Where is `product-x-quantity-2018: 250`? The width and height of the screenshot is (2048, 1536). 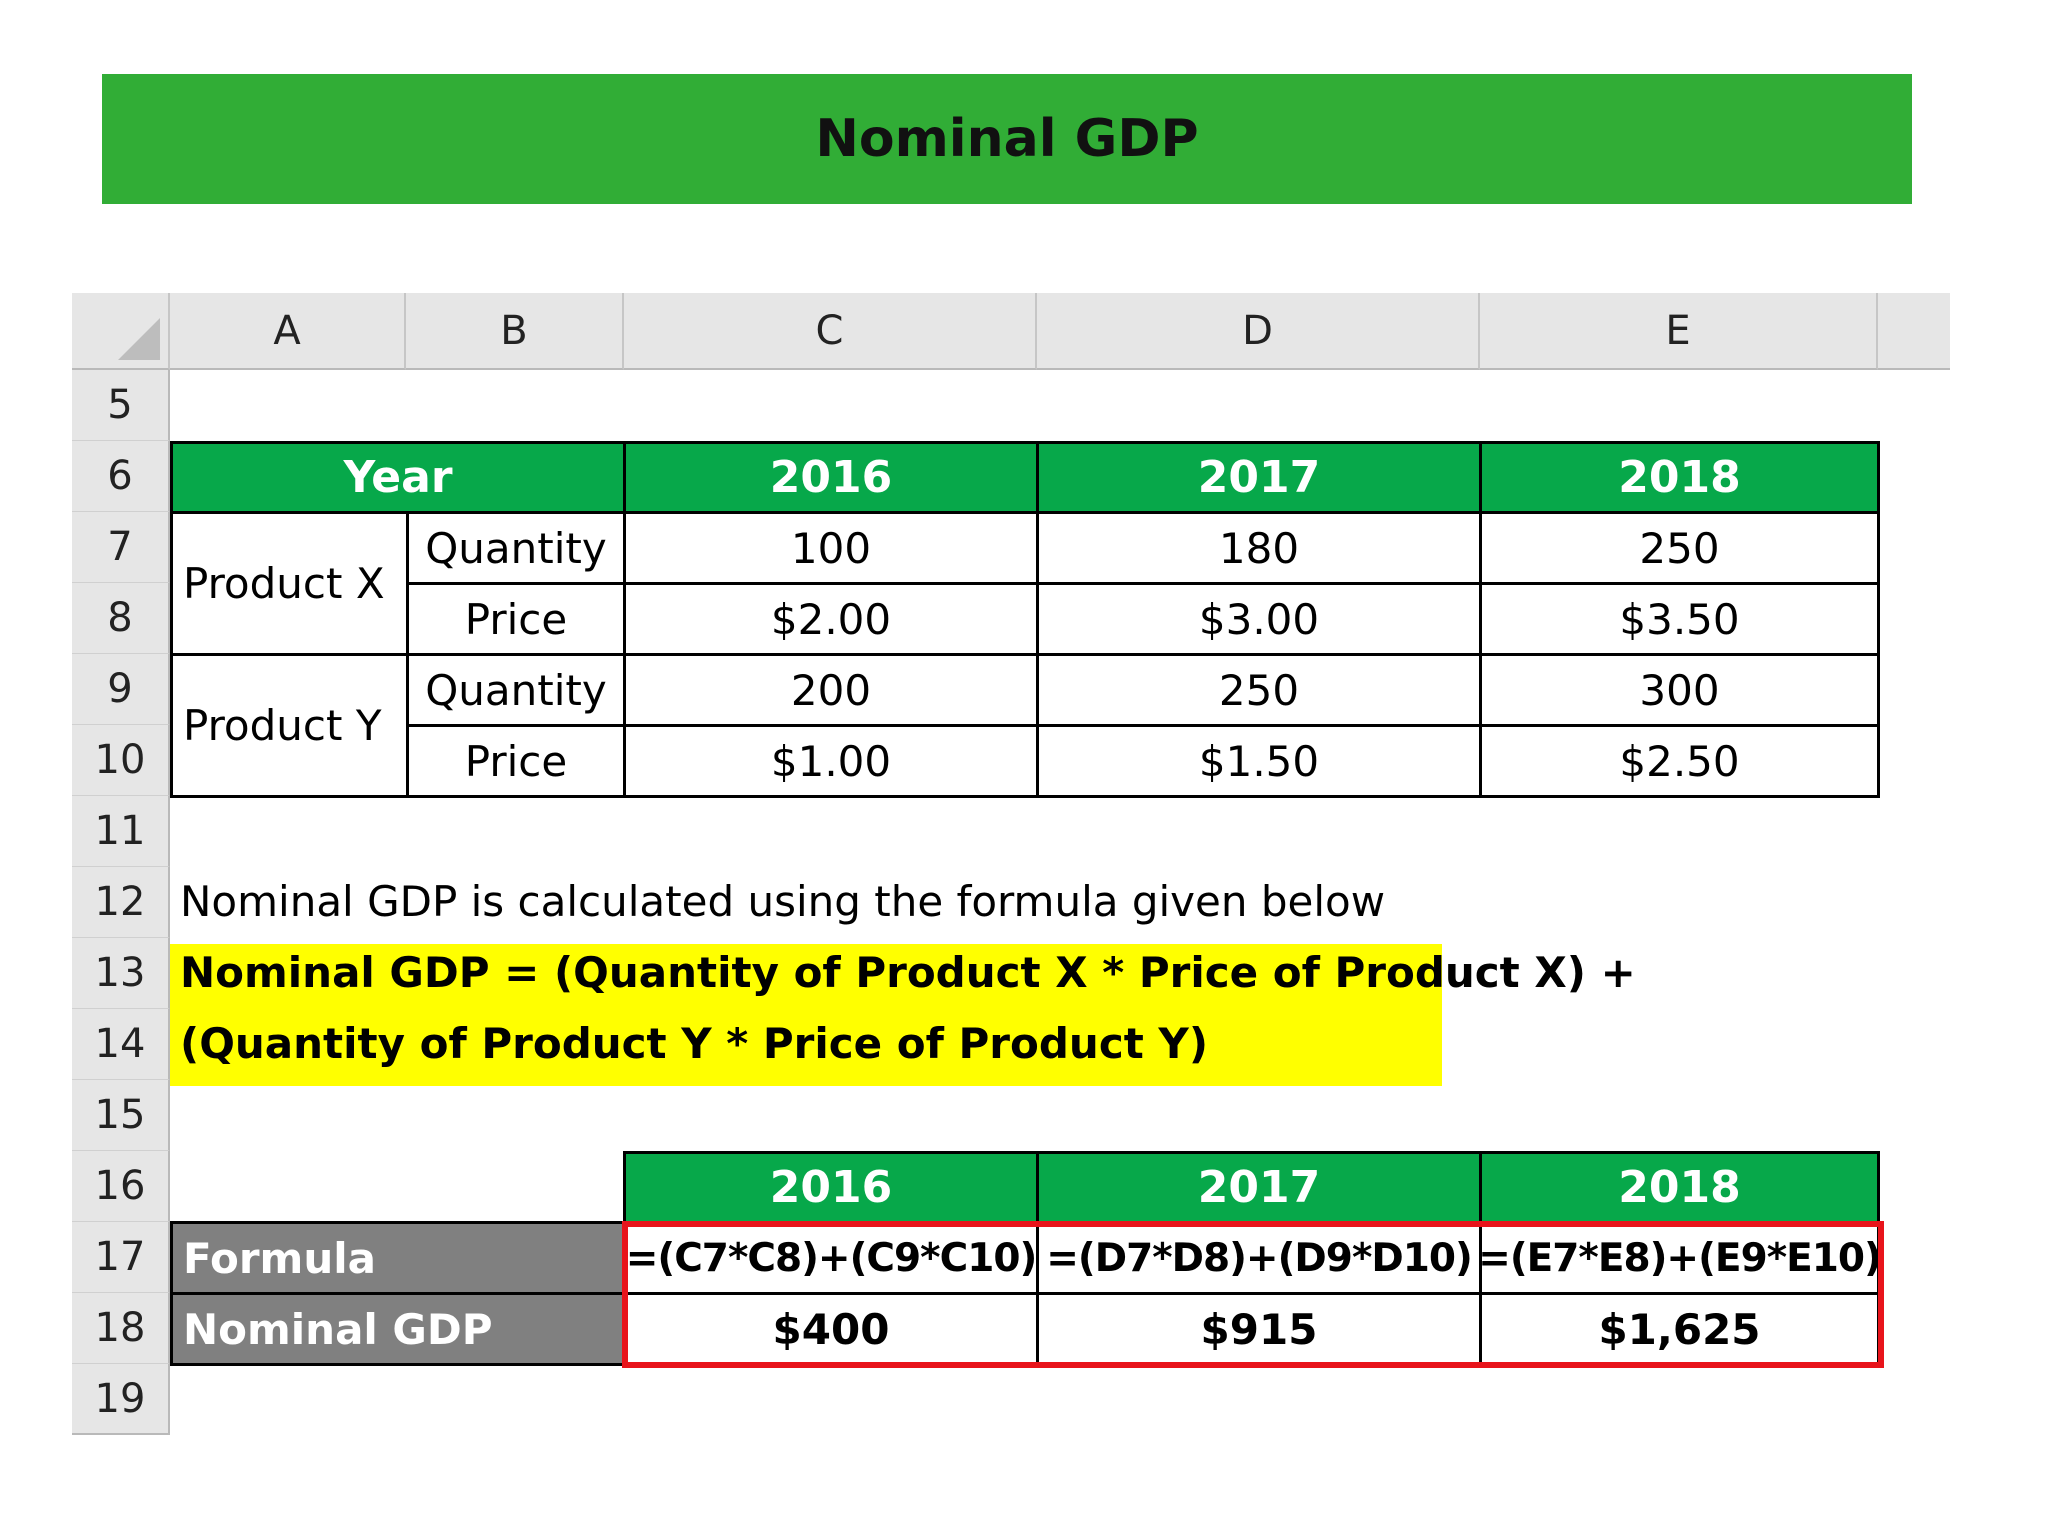
product-x-quantity-2018: 250 is located at coordinates (1679, 548).